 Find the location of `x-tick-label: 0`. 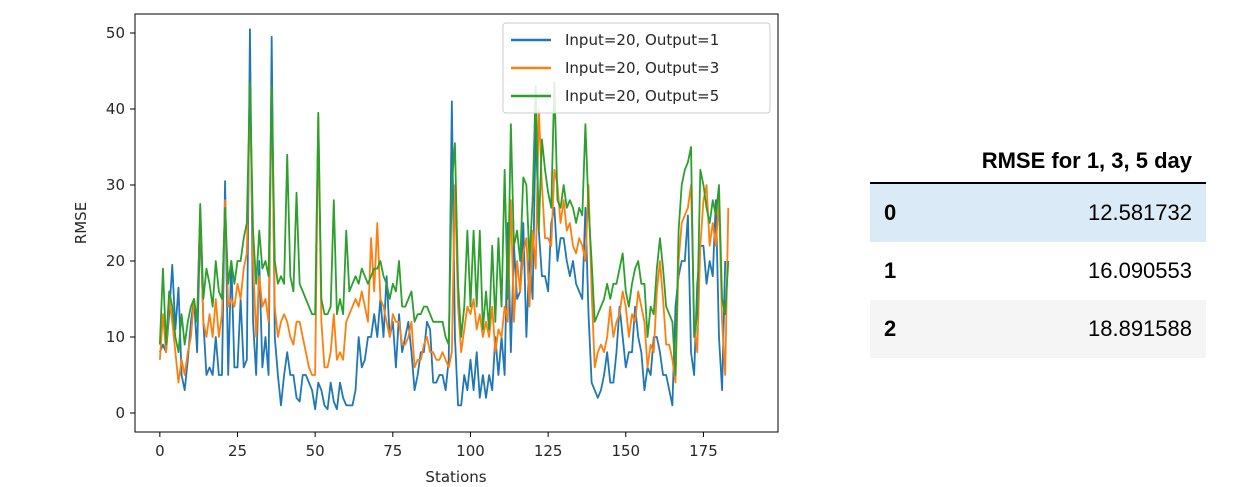

x-tick-label: 0 is located at coordinates (160, 451).